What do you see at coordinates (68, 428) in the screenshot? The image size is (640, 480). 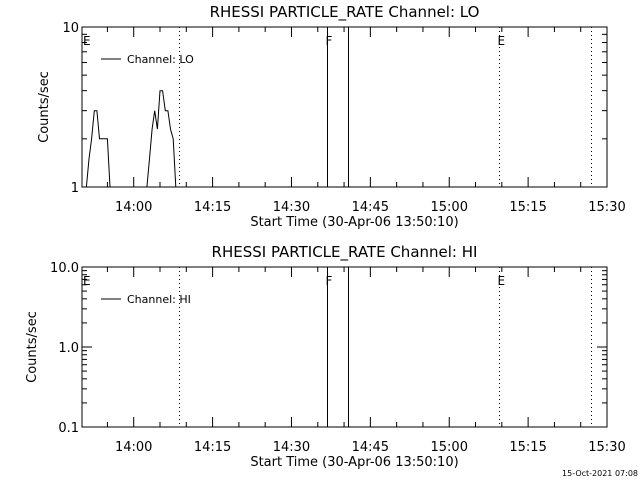 I see `y-tick-label: 0.1` at bounding box center [68, 428].